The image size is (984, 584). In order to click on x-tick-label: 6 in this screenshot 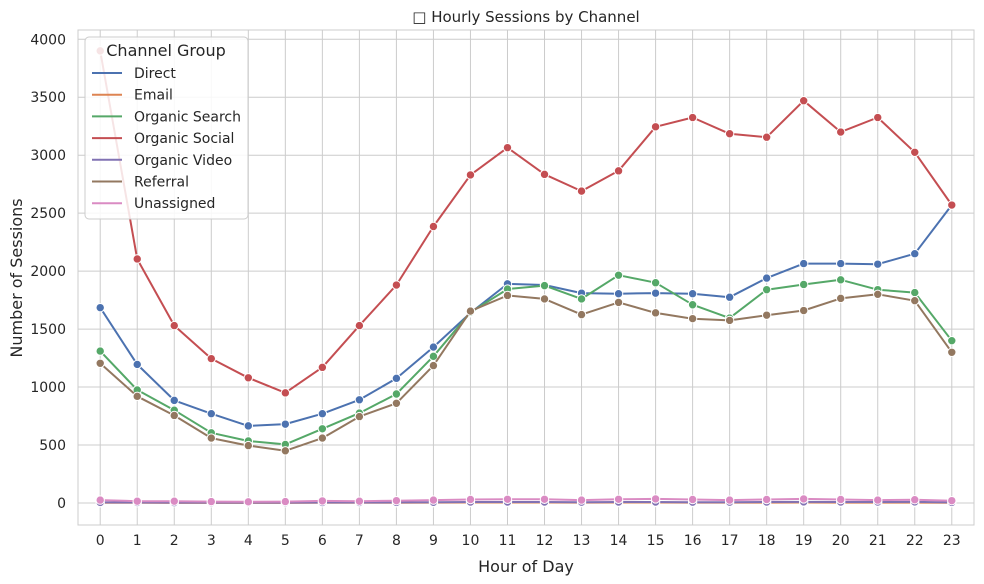, I will do `click(322, 541)`.